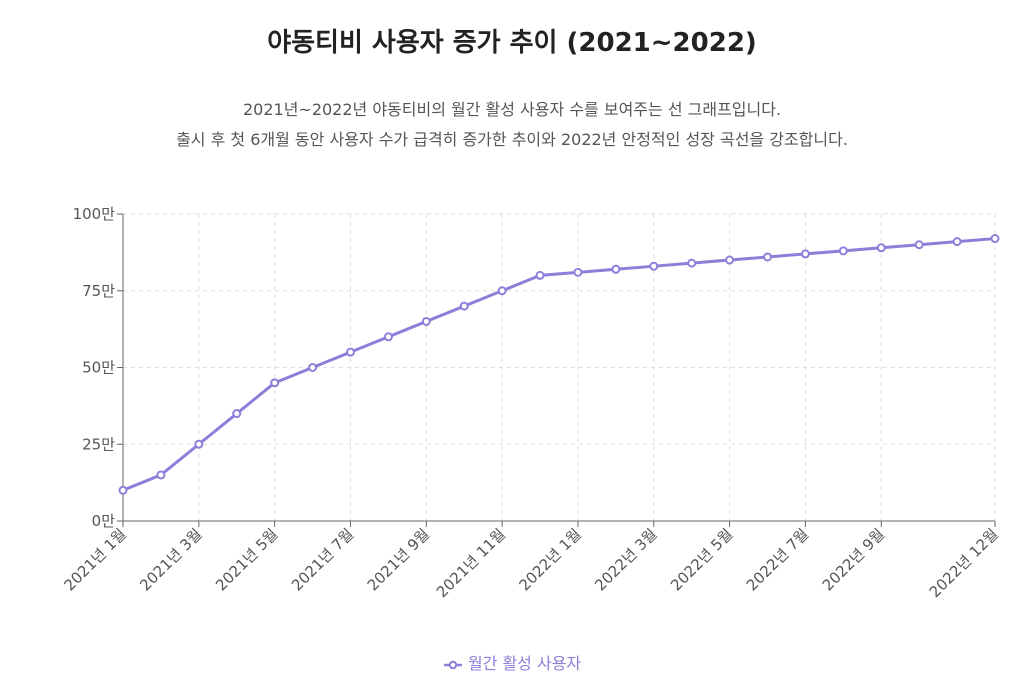 This screenshot has height=689, width=1024. What do you see at coordinates (322, 559) in the screenshot?
I see `x-tick-label: 2021년 7월` at bounding box center [322, 559].